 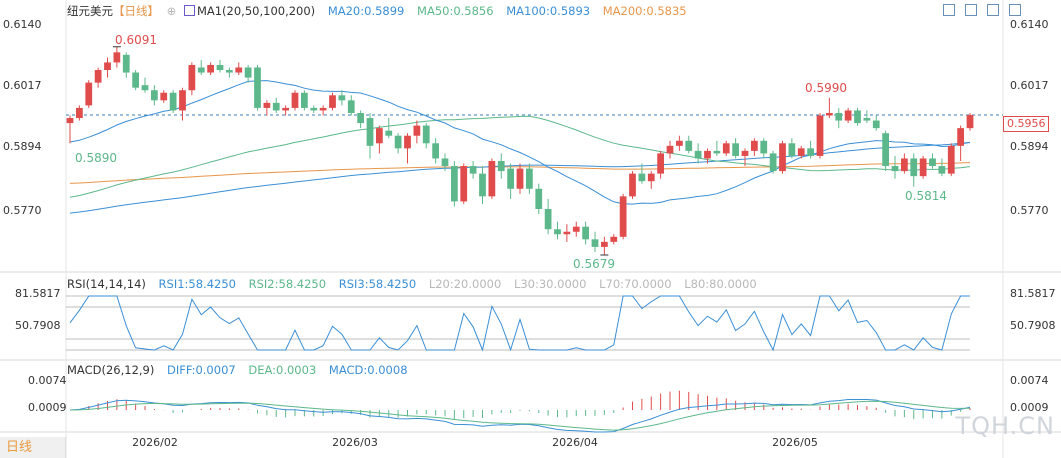 What do you see at coordinates (1029, 24) in the screenshot?
I see `price-tick-right: 0.6140` at bounding box center [1029, 24].